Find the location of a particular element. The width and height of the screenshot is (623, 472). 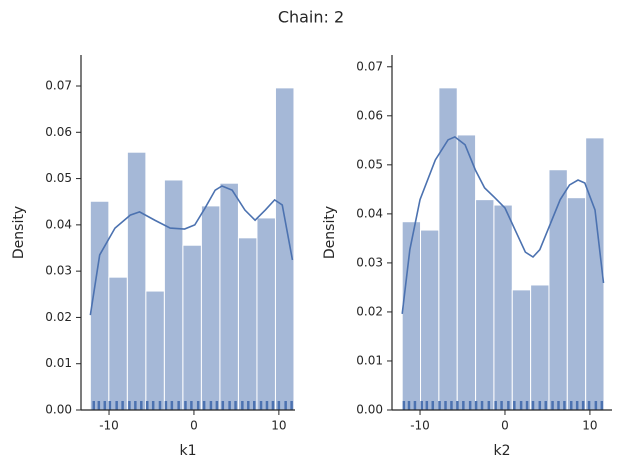

x-axis-label: k2 is located at coordinates (501, 451).